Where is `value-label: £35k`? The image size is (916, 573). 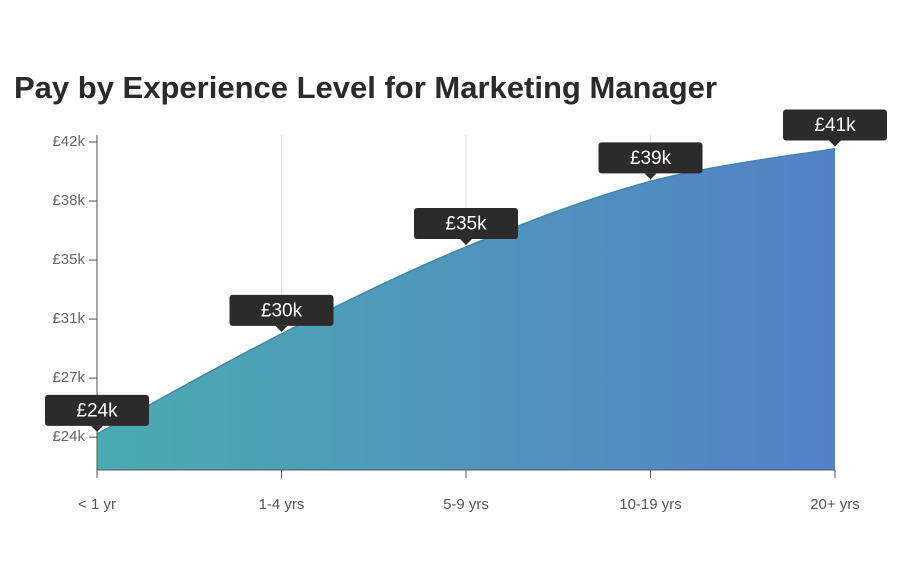
value-label: £35k is located at coordinates (466, 223).